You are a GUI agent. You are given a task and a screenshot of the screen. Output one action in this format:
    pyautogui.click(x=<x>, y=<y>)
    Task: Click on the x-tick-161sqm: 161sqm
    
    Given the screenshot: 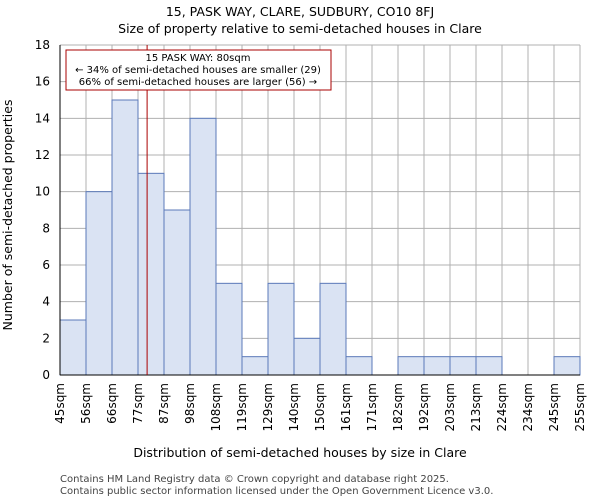 What is the action you would take?
    pyautogui.click(x=346, y=407)
    